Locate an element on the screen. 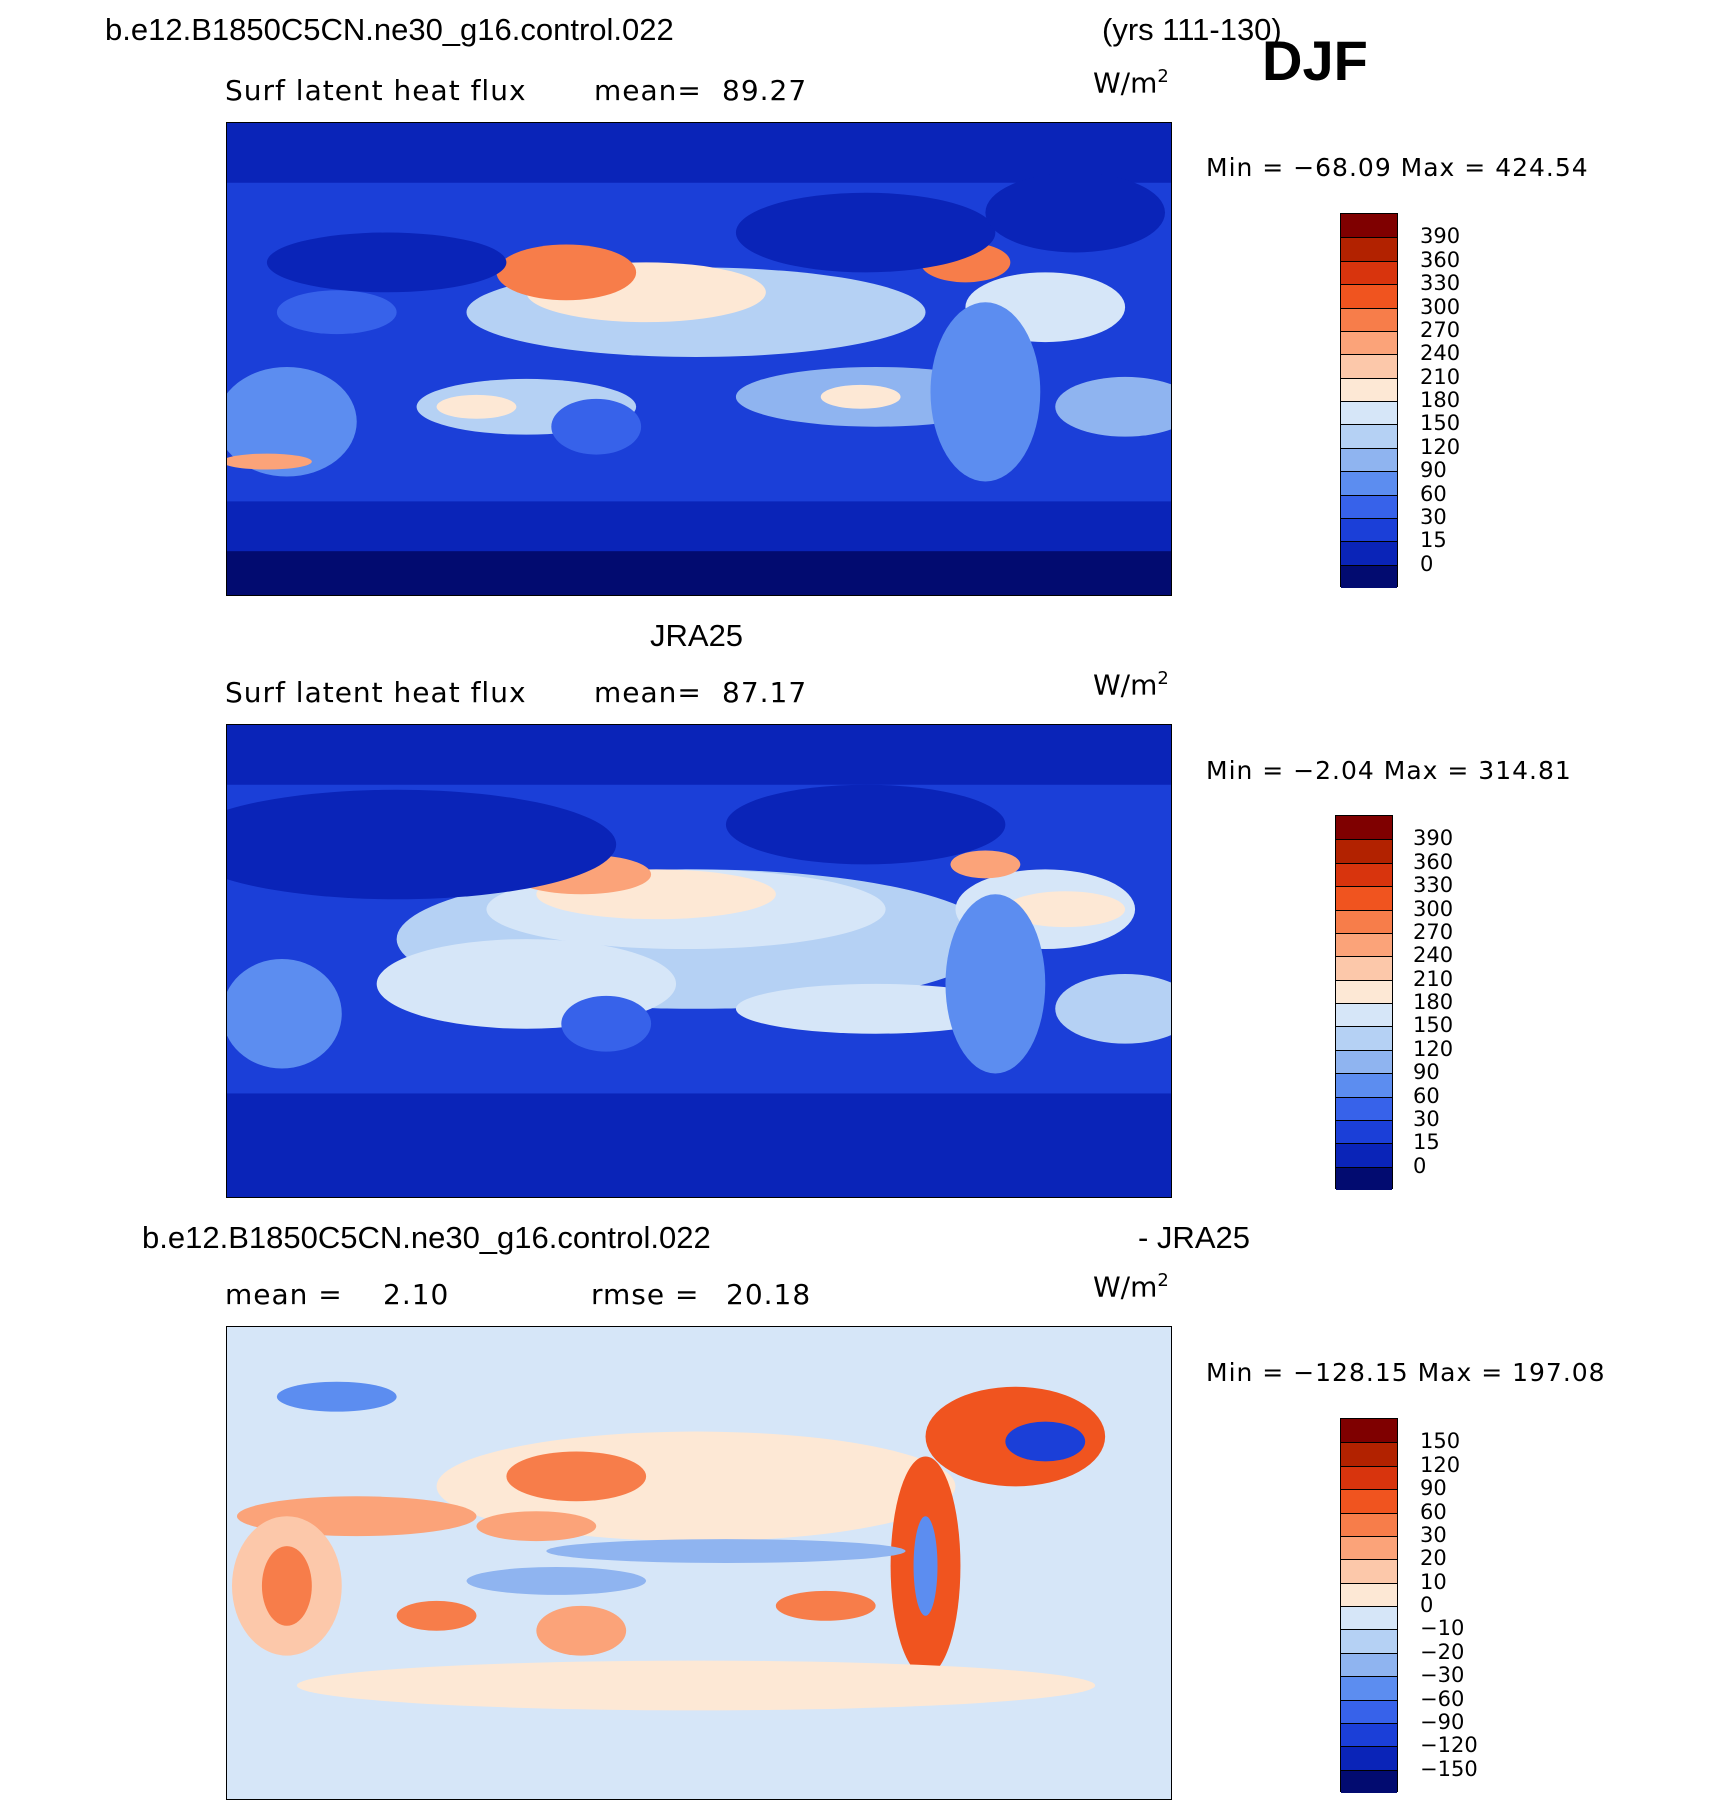  panel2-variable-label: Surf latent heat flux is located at coordinates (376, 692).